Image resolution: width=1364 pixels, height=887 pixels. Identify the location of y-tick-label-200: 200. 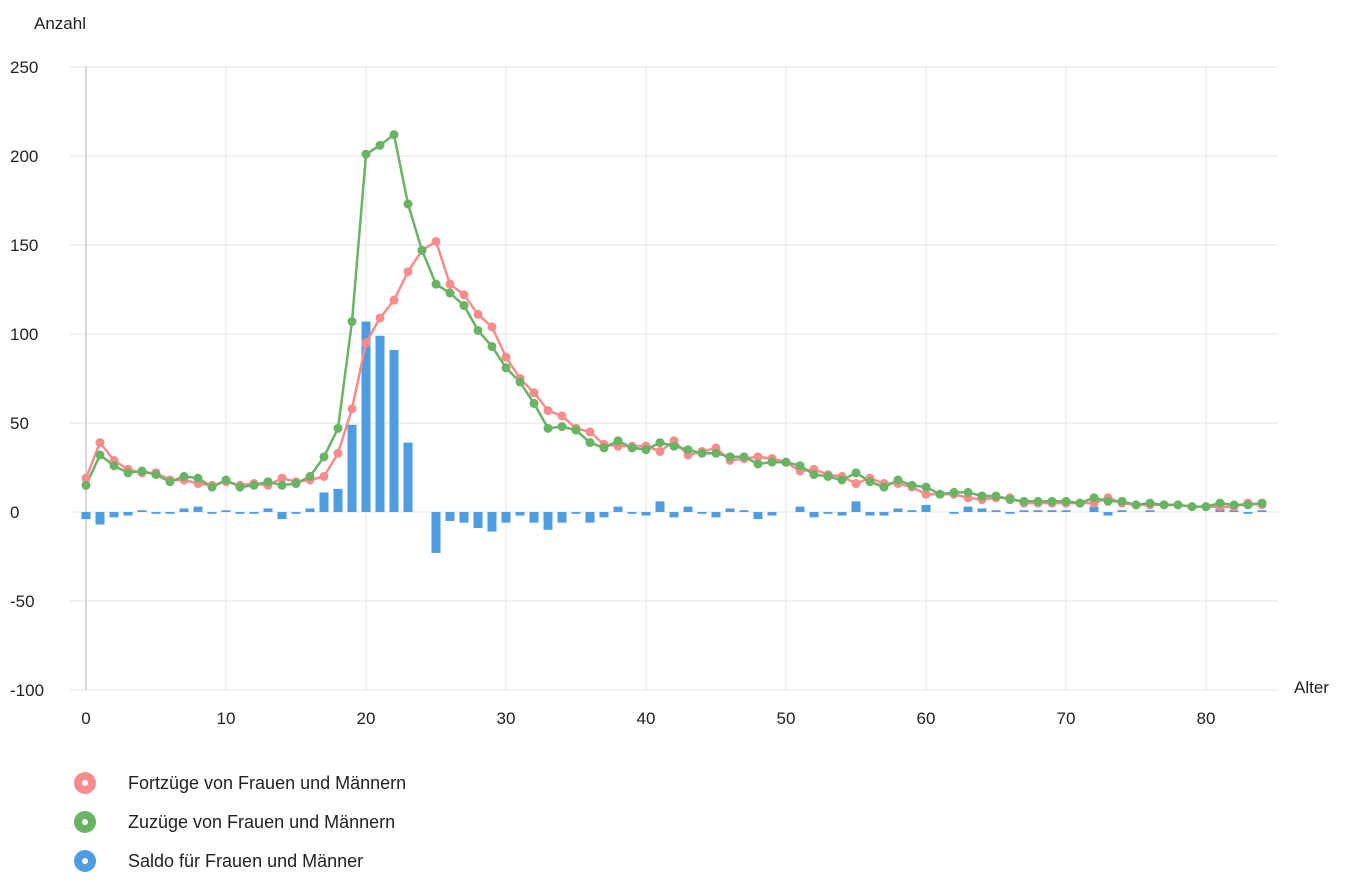
(24, 156).